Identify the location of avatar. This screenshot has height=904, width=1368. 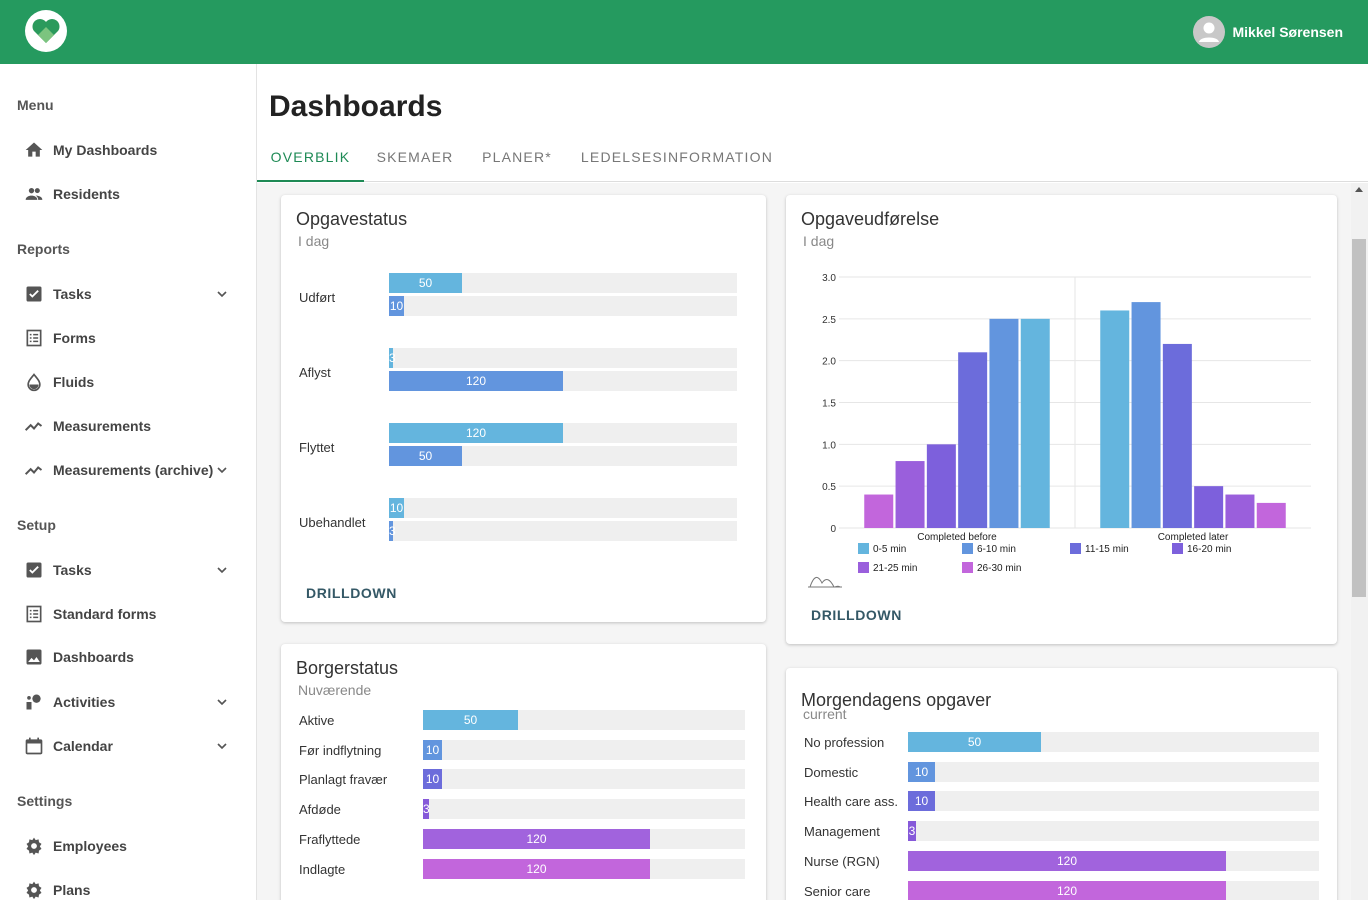
(1208, 32).